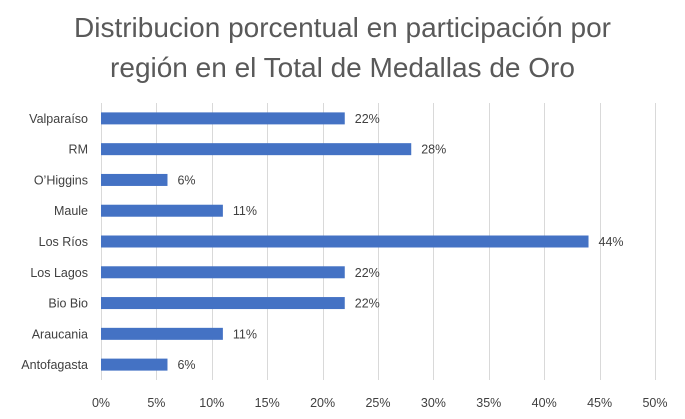 The width and height of the screenshot is (685, 419). Describe the element at coordinates (54, 365) in the screenshot. I see `category-label: Antofagasta` at that location.